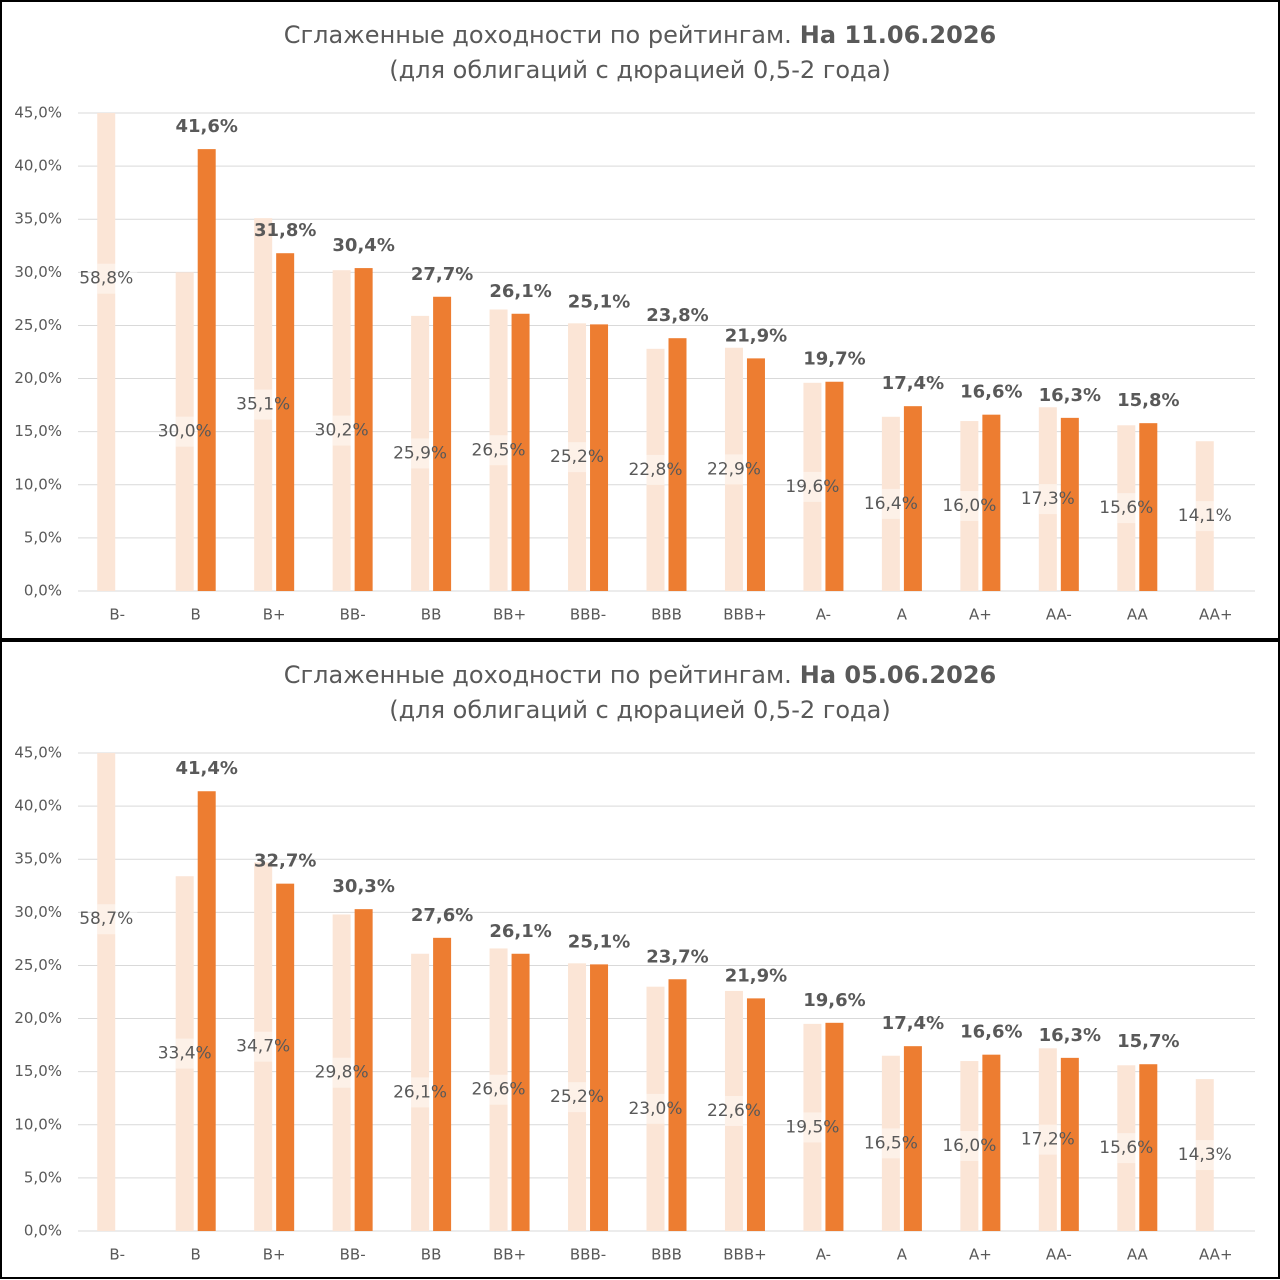 The width and height of the screenshot is (1280, 1280). I want to click on data-label: 14,1%, so click(1205, 516).